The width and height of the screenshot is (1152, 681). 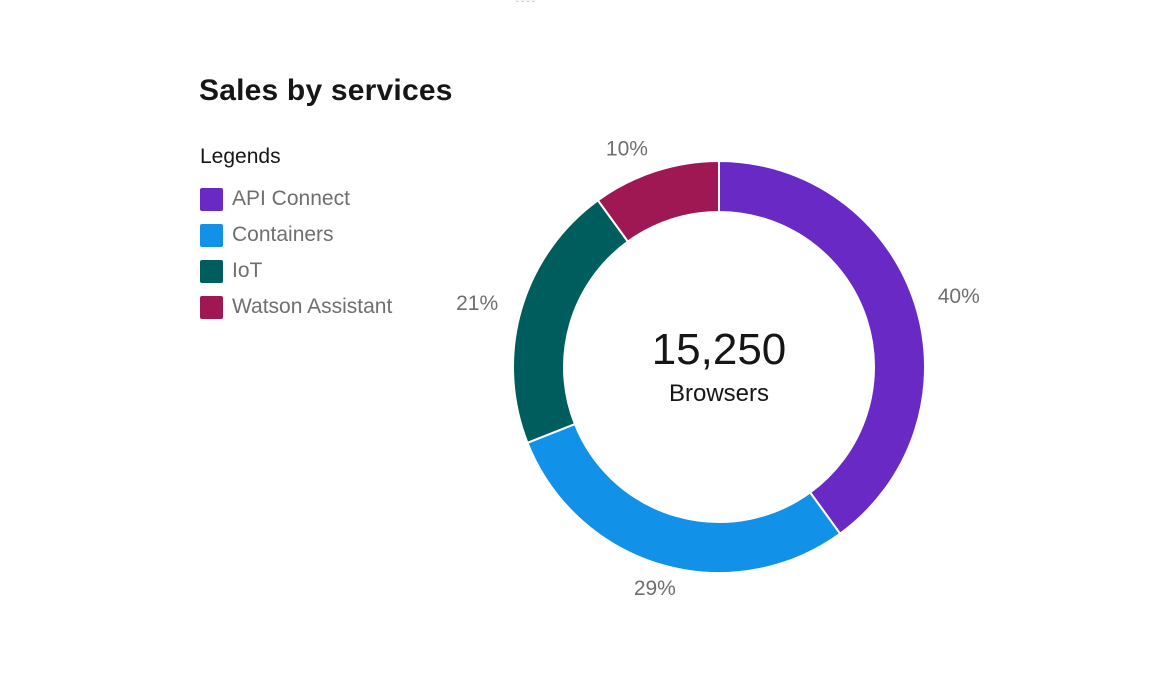 I want to click on legend-label: API Connect, so click(x=291, y=198).